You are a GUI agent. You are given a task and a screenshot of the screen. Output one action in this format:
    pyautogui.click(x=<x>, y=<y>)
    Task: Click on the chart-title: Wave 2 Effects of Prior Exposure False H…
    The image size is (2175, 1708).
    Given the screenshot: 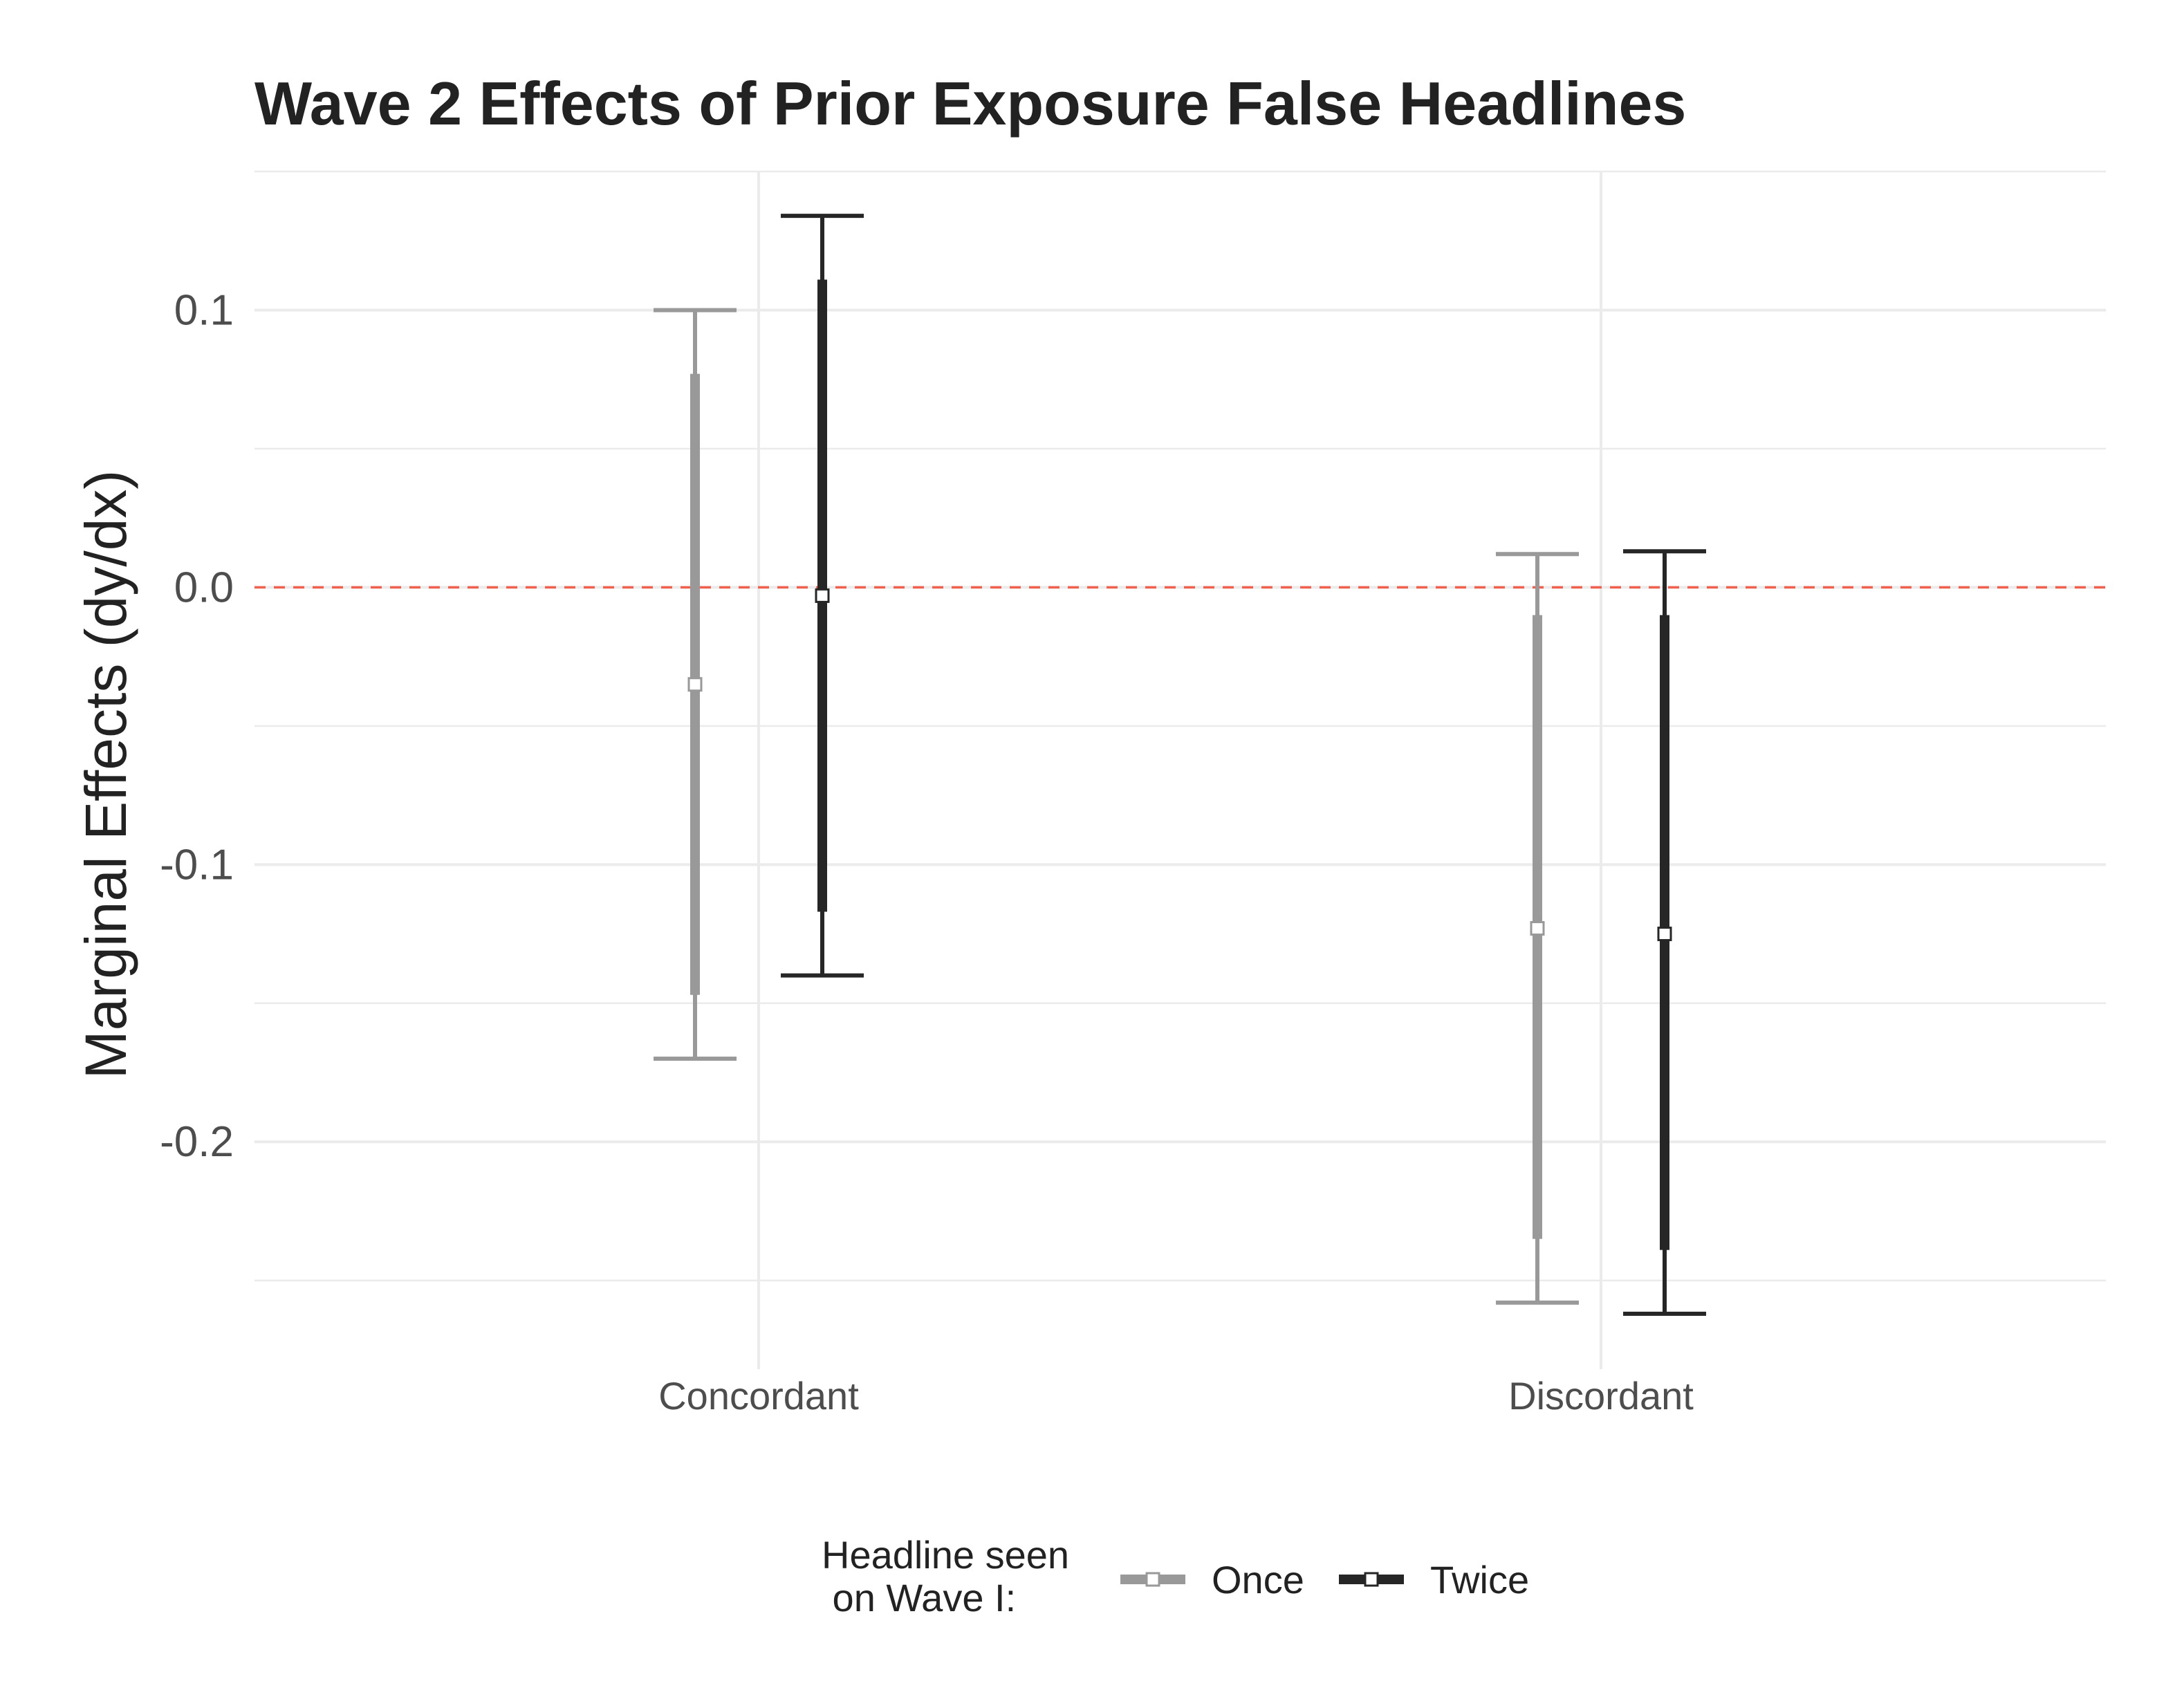 What is the action you would take?
    pyautogui.click(x=970, y=103)
    